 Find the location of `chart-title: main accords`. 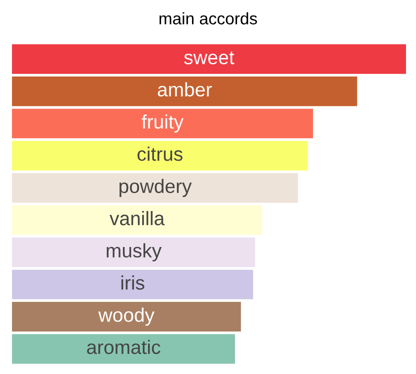

chart-title: main accords is located at coordinates (208, 18).